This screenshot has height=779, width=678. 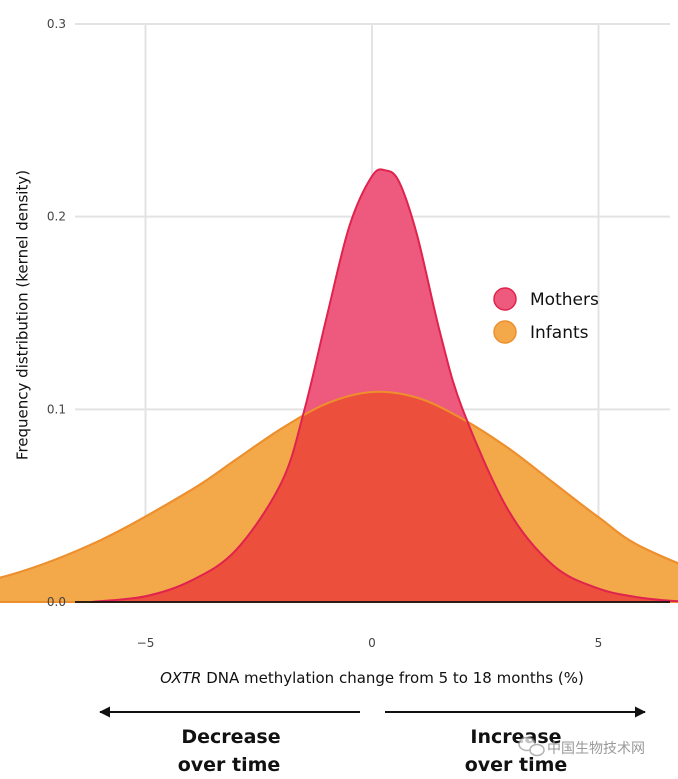 I want to click on x-tick-label: −5, so click(x=146, y=643).